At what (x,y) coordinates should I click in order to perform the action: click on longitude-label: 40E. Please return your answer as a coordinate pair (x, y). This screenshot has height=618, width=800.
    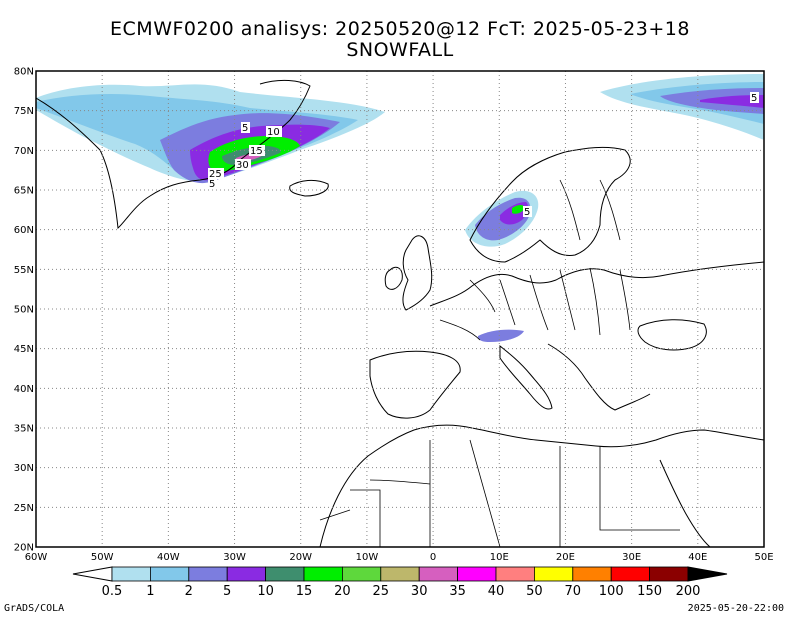
    Looking at the image, I should click on (697, 557).